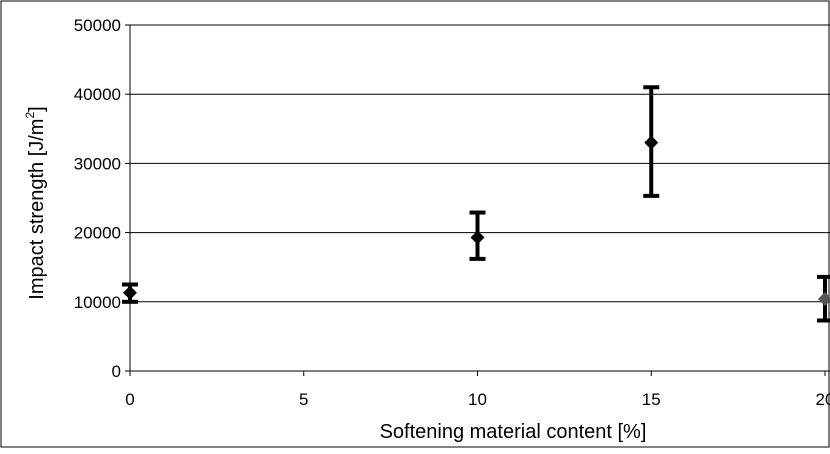 This screenshot has height=454, width=830. I want to click on y-axis-title-superscript: 2, so click(30, 115).